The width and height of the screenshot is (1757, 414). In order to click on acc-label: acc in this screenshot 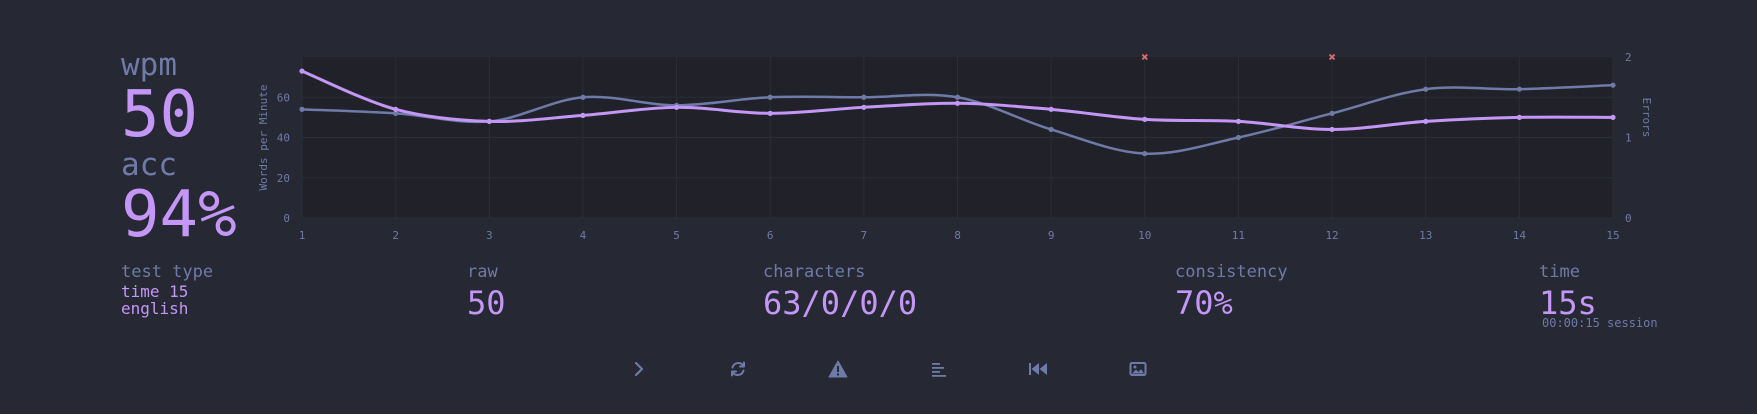, I will do `click(149, 165)`.